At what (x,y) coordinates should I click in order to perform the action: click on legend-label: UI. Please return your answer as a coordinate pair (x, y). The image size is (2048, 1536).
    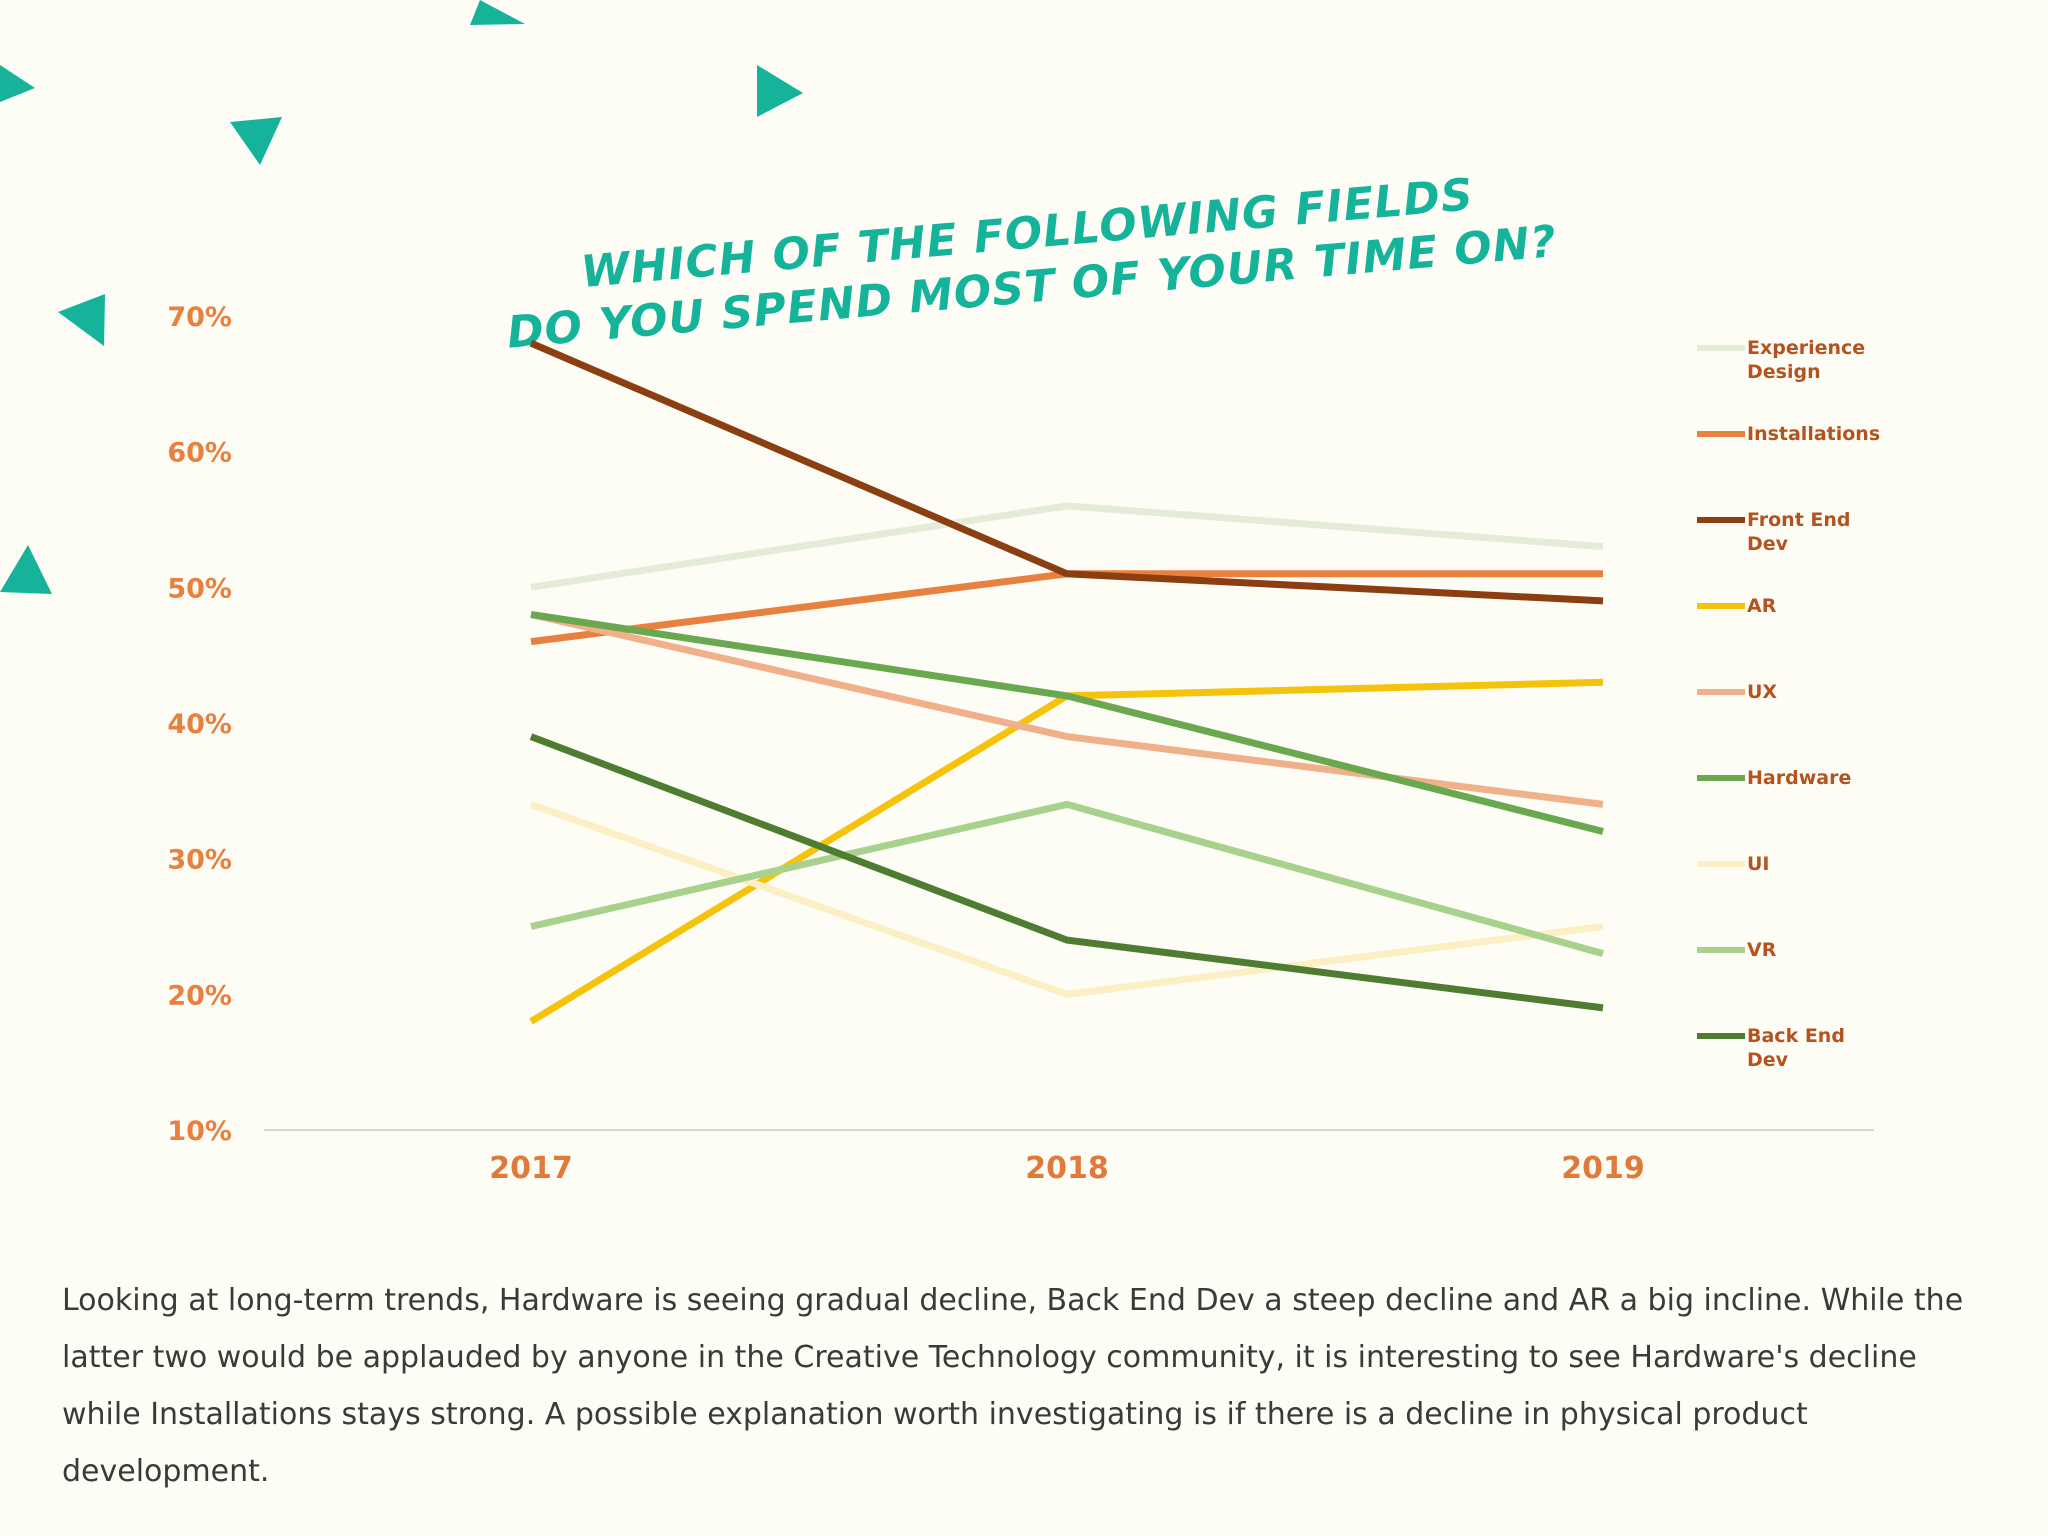
    Looking at the image, I should click on (1758, 864).